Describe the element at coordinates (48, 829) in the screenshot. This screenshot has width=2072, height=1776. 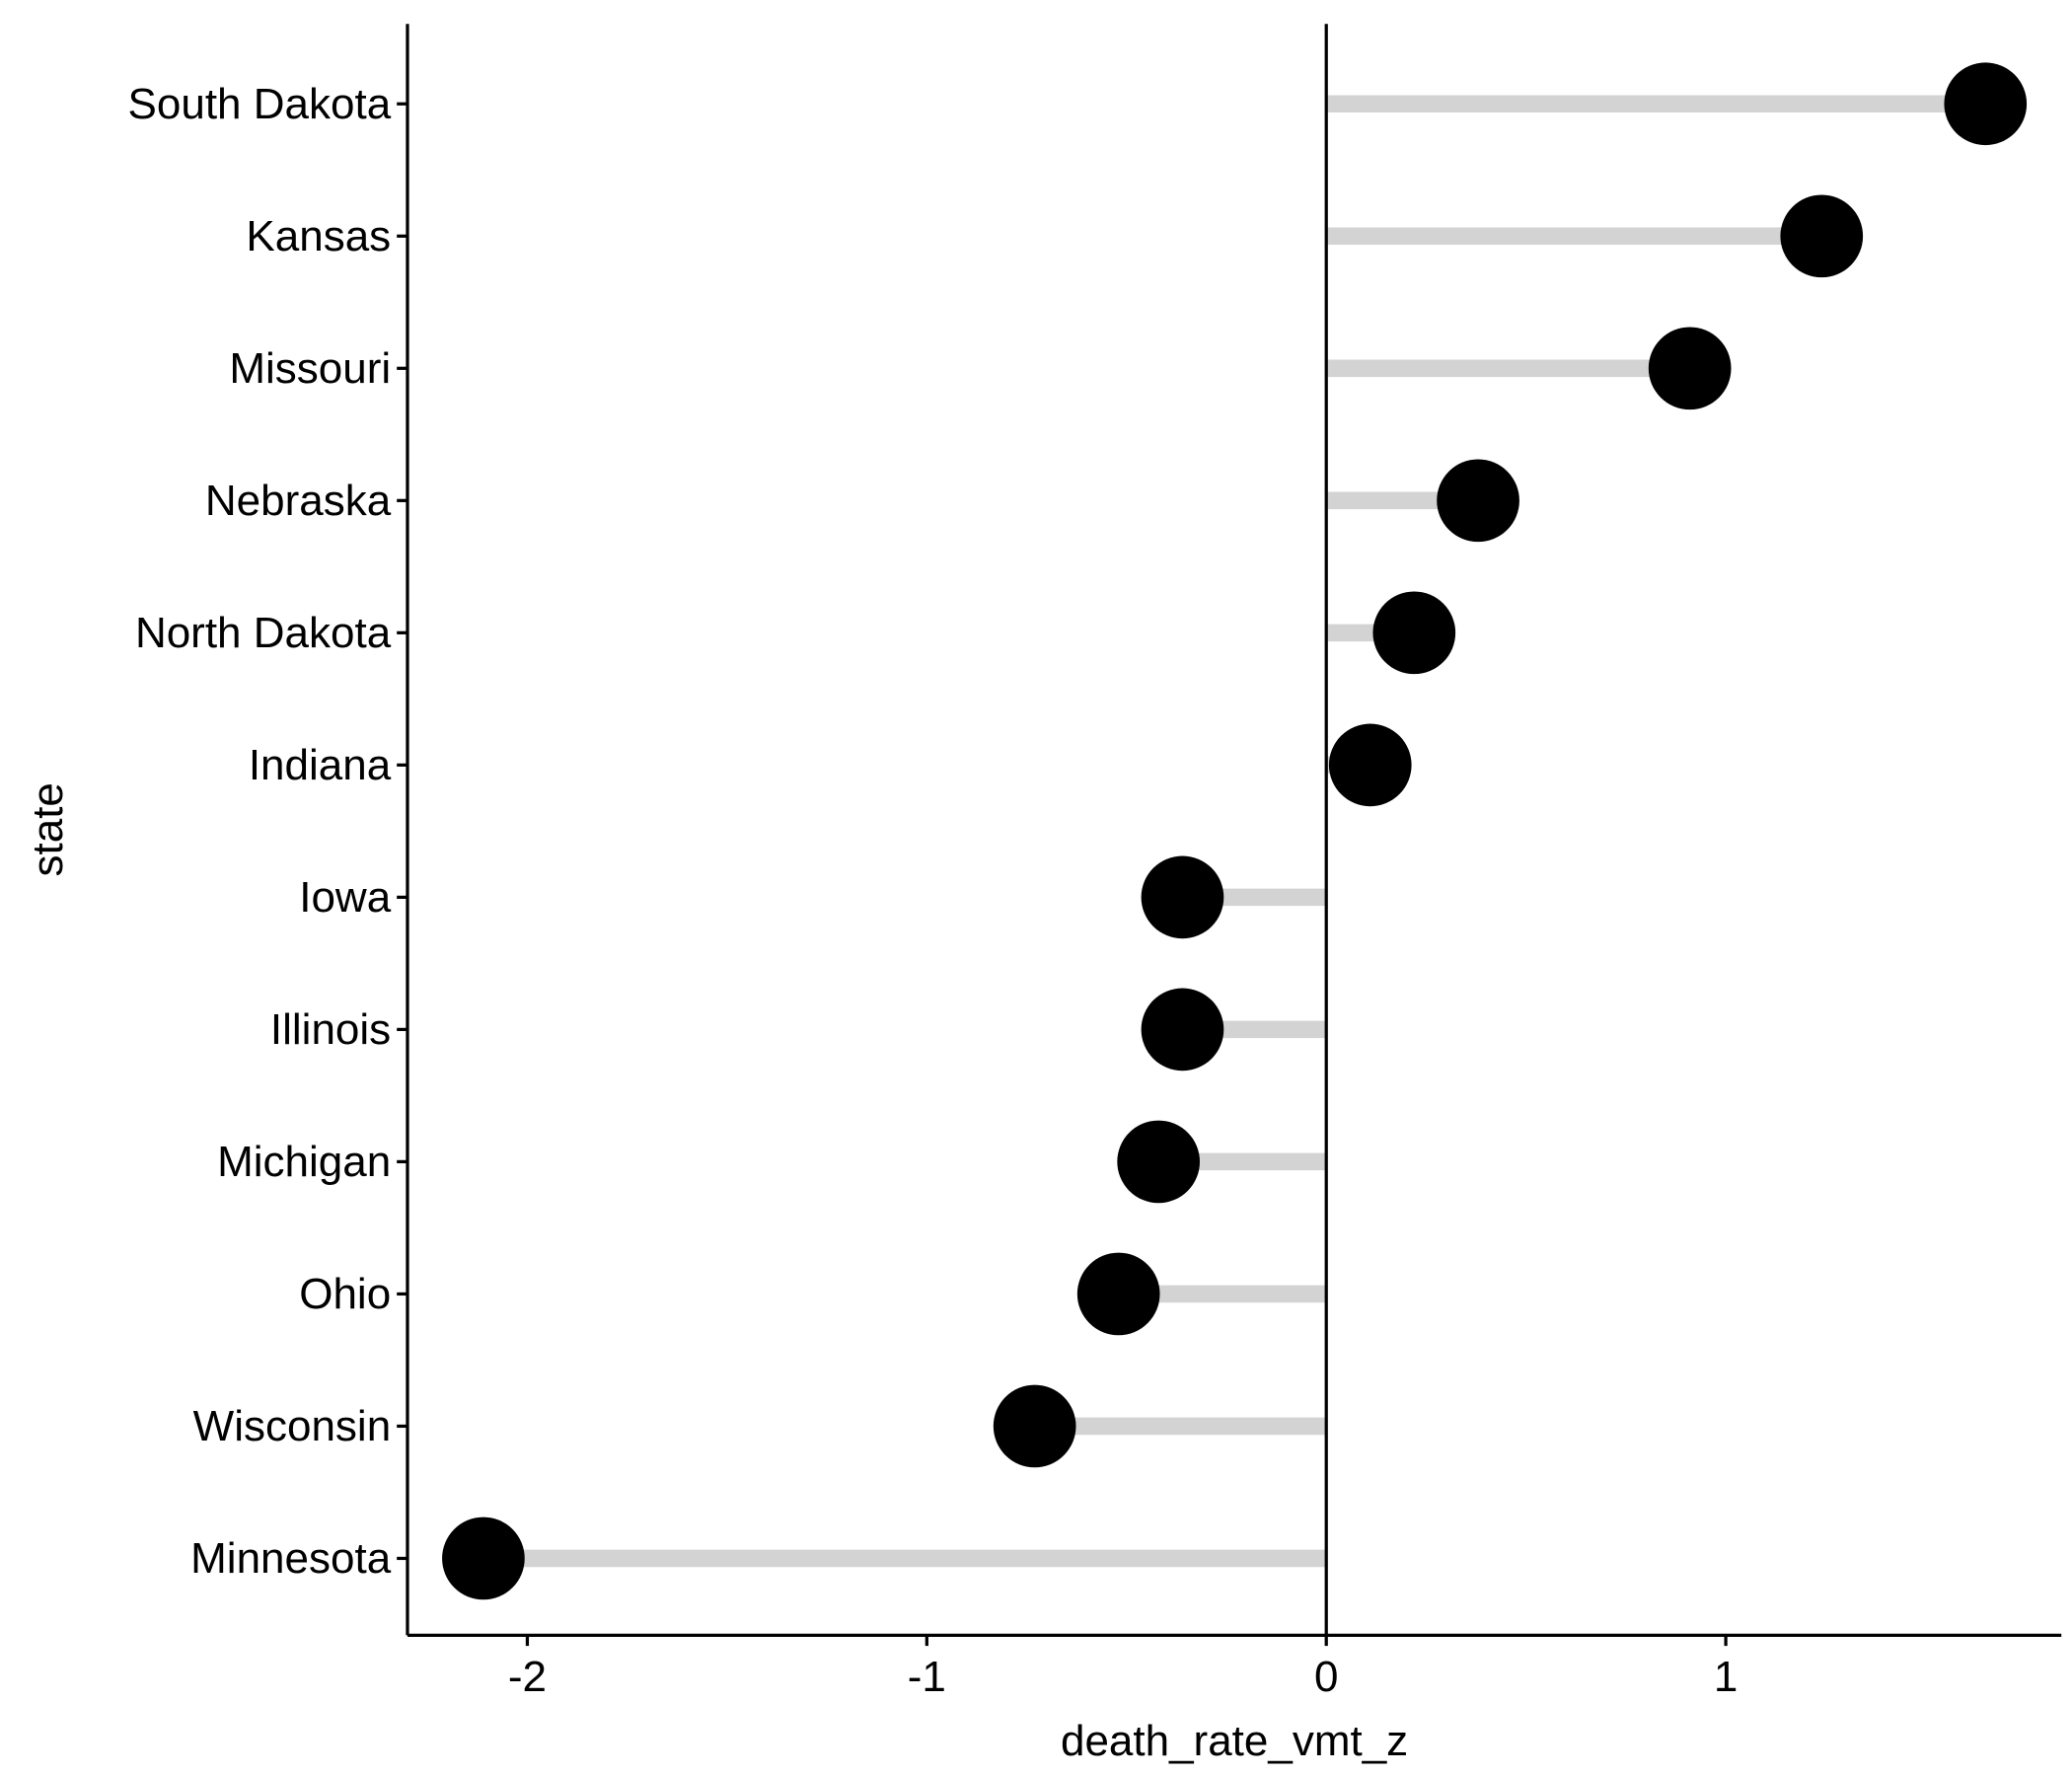
I see `y-axis-title: state` at that location.